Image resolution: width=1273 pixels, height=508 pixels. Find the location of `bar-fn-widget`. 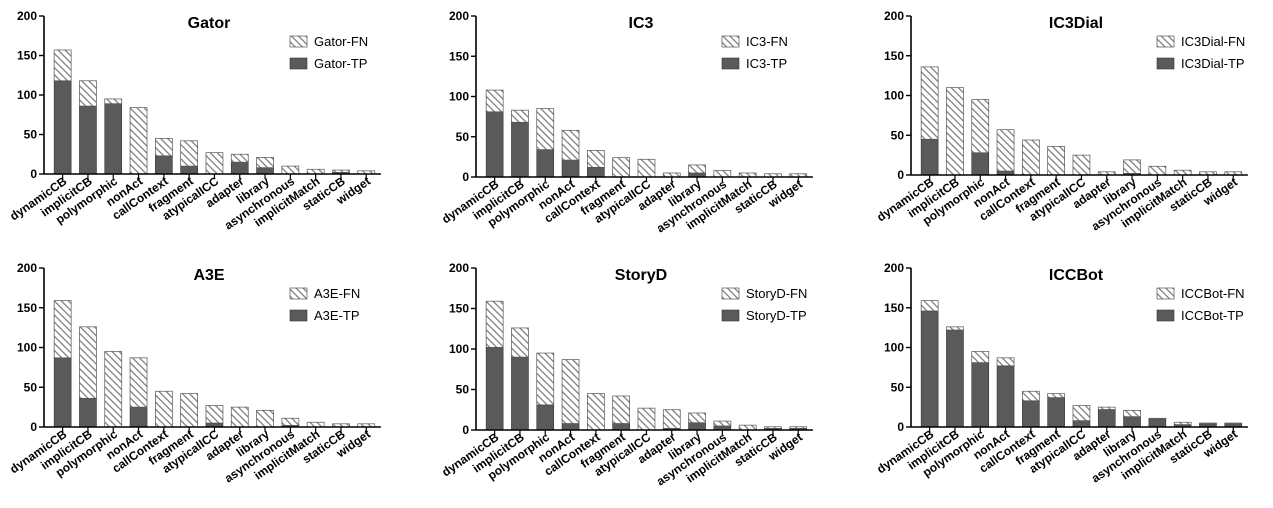

bar-fn-widget is located at coordinates (1233, 423).